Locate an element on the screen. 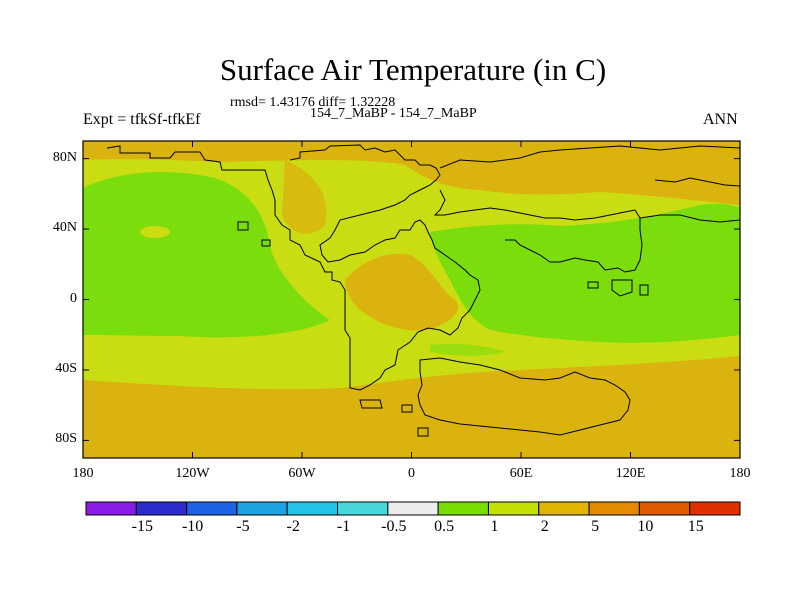 Image resolution: width=800 pixels, height=600 pixels. y-tick-label: 80N is located at coordinates (64, 157).